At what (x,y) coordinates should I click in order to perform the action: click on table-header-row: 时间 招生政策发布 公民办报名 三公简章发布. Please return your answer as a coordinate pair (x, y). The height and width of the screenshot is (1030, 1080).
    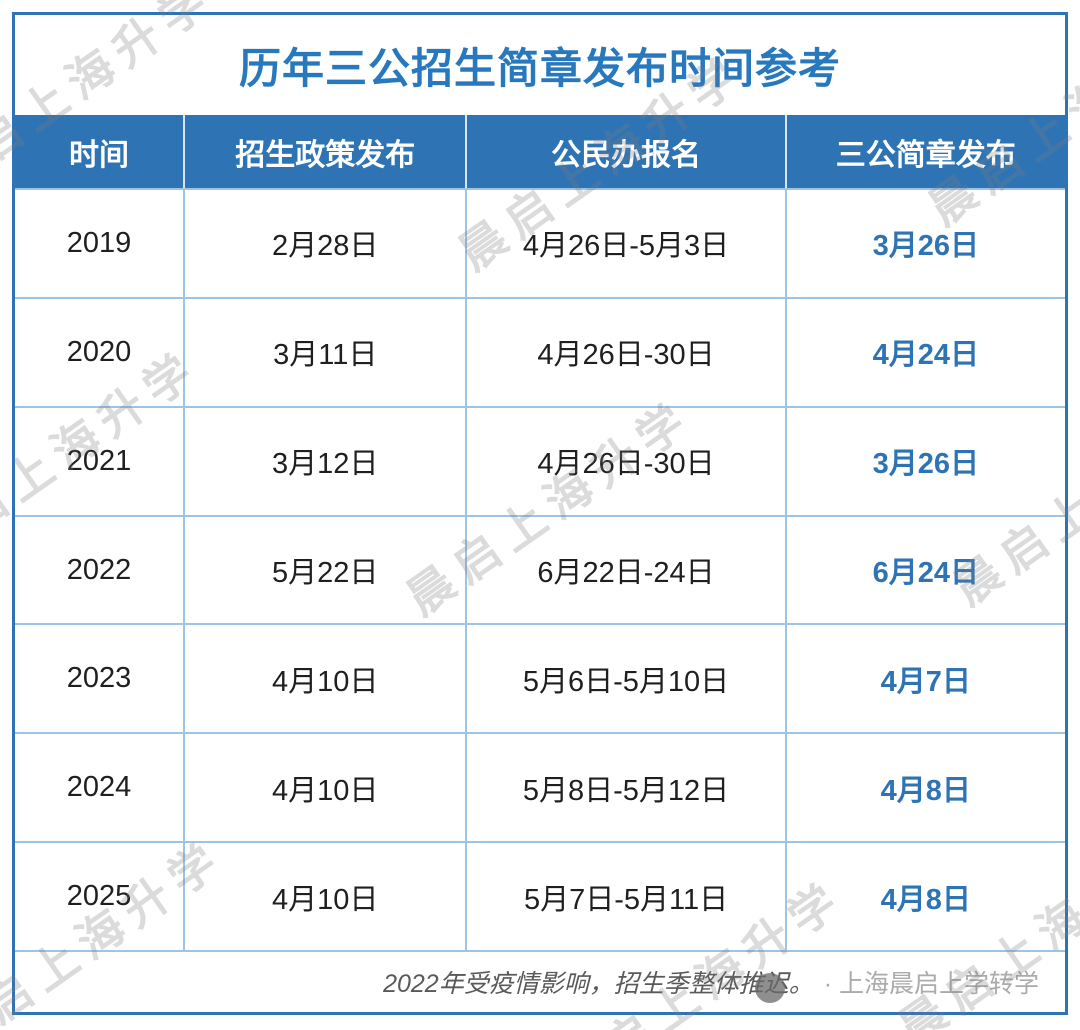
    Looking at the image, I should click on (540, 151).